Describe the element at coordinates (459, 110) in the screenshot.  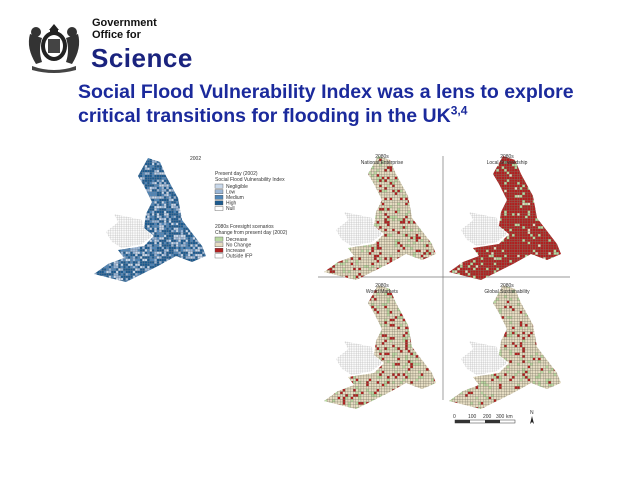
I see `title-superscript: 3,4` at that location.